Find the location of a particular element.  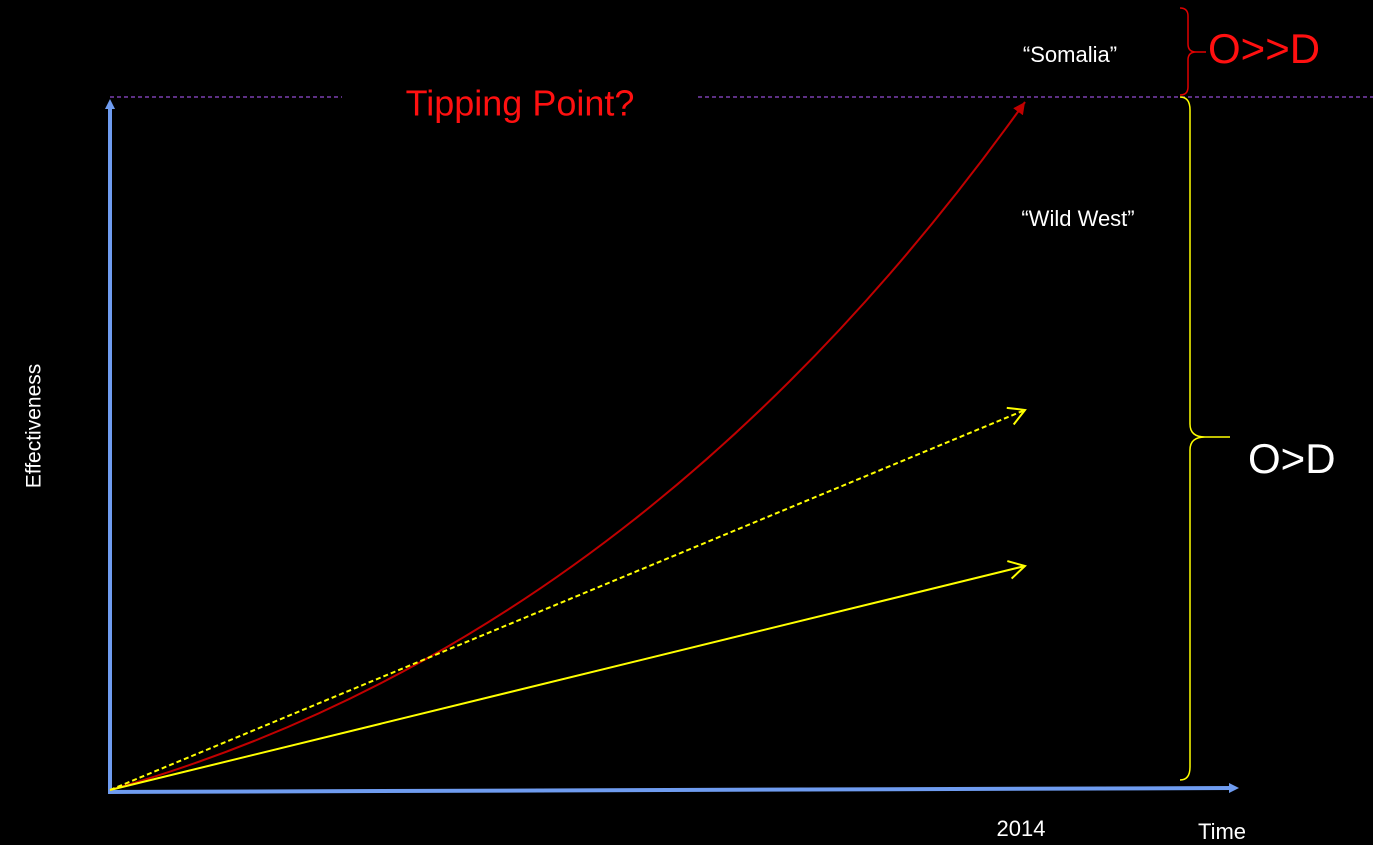

y-axis-label: Effectiveness is located at coordinates (34, 426).